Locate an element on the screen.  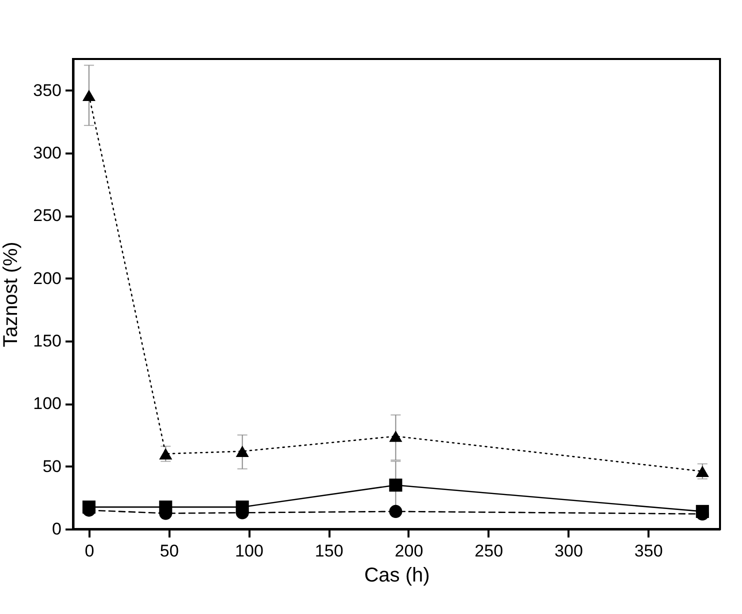
y-tick-label: 300 is located at coordinates (47, 153).